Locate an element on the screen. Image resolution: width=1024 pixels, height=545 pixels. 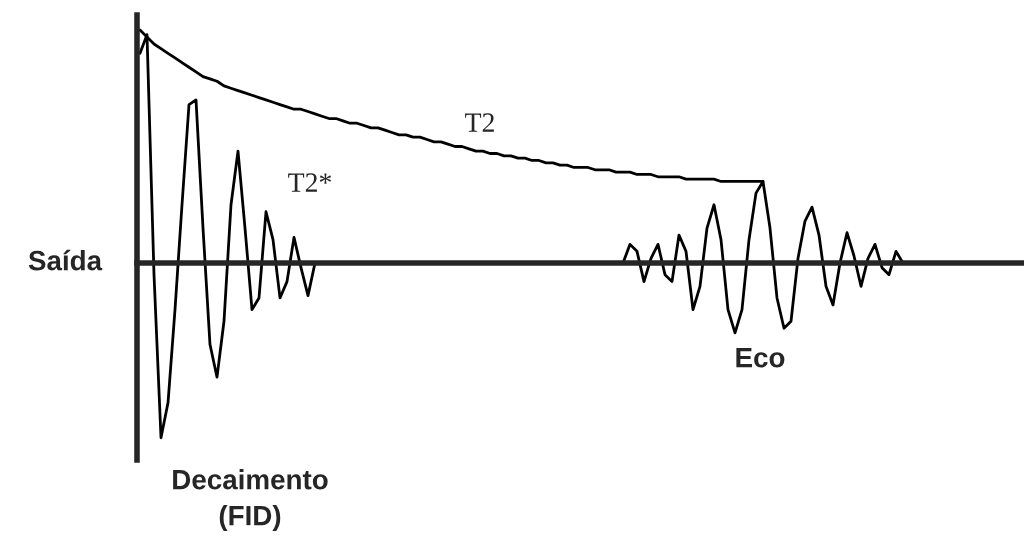
annotation: Eco is located at coordinates (760, 358).